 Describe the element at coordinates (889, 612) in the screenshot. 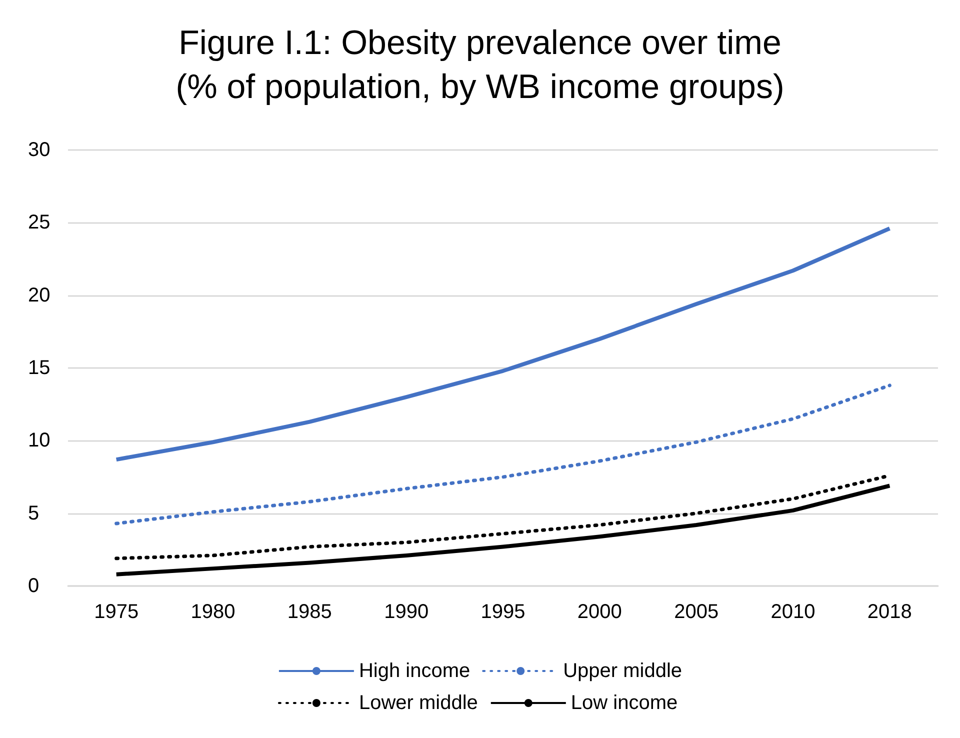

I see `x-tick-label: 2018` at that location.